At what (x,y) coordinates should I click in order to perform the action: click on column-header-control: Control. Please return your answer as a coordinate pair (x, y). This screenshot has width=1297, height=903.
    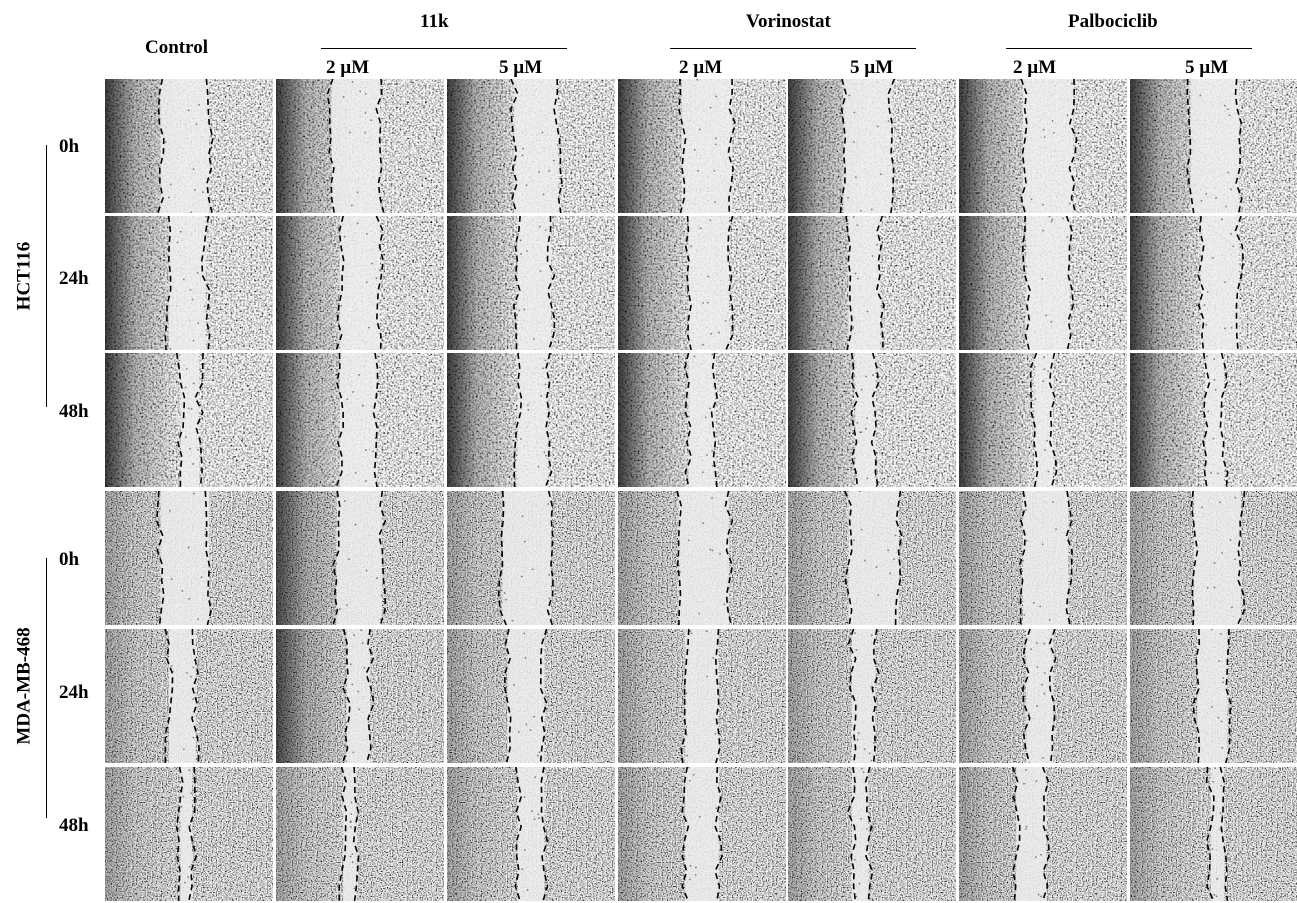
    Looking at the image, I should click on (176, 47).